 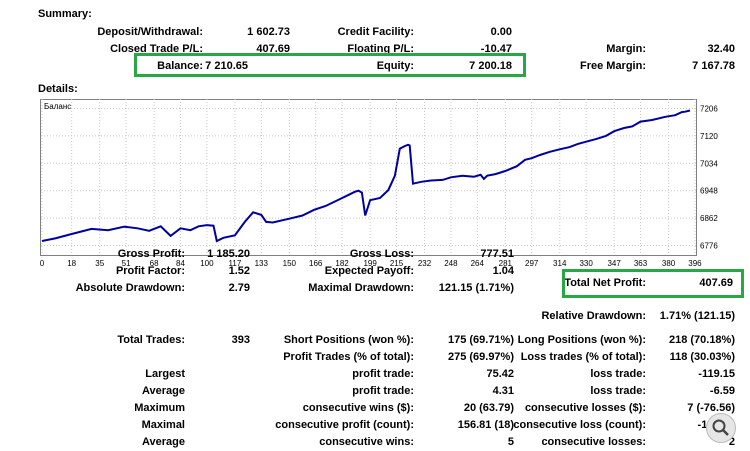 I want to click on average-loss-trade-label: loss trade:, so click(x=618, y=391).